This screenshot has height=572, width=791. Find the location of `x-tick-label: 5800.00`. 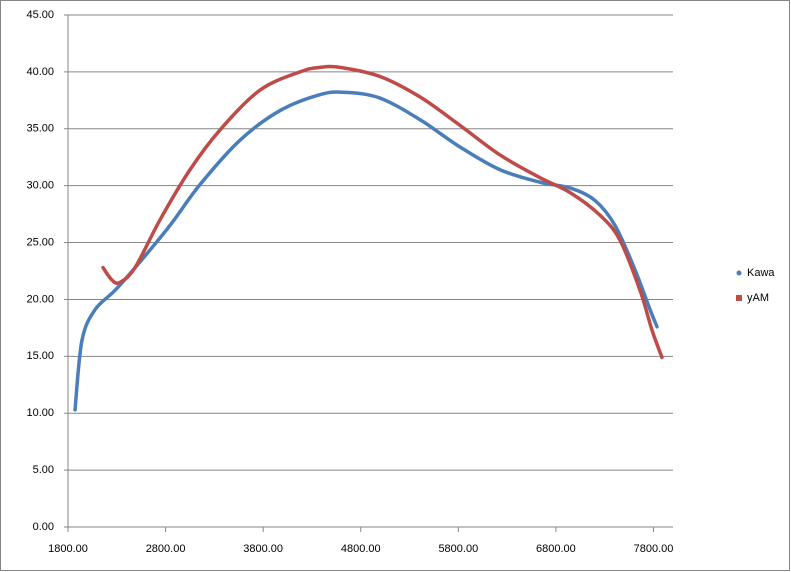

x-tick-label: 5800.00 is located at coordinates (458, 549).